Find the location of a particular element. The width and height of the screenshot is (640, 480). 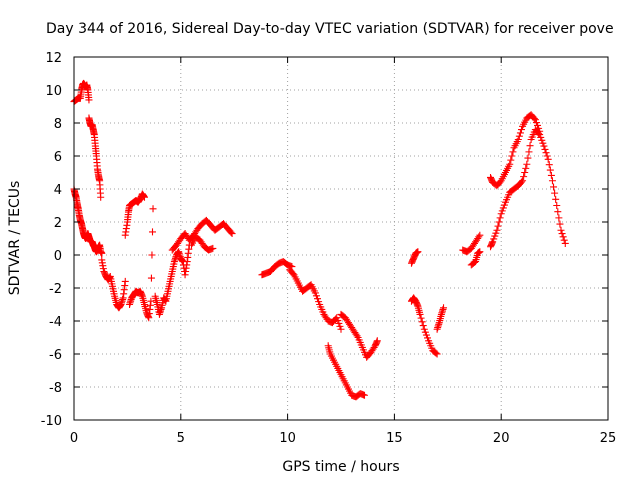

x-axis-label: GPS time / hours is located at coordinates (340, 467).